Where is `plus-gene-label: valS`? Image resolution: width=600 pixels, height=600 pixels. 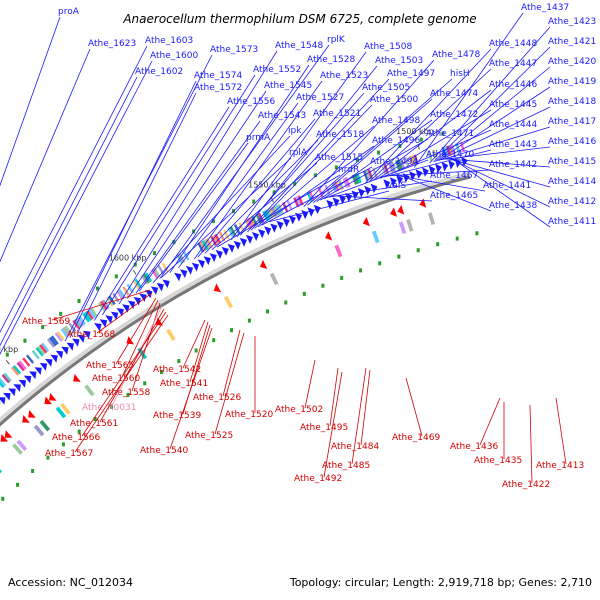
plus-gene-label: valS is located at coordinates (396, 186).